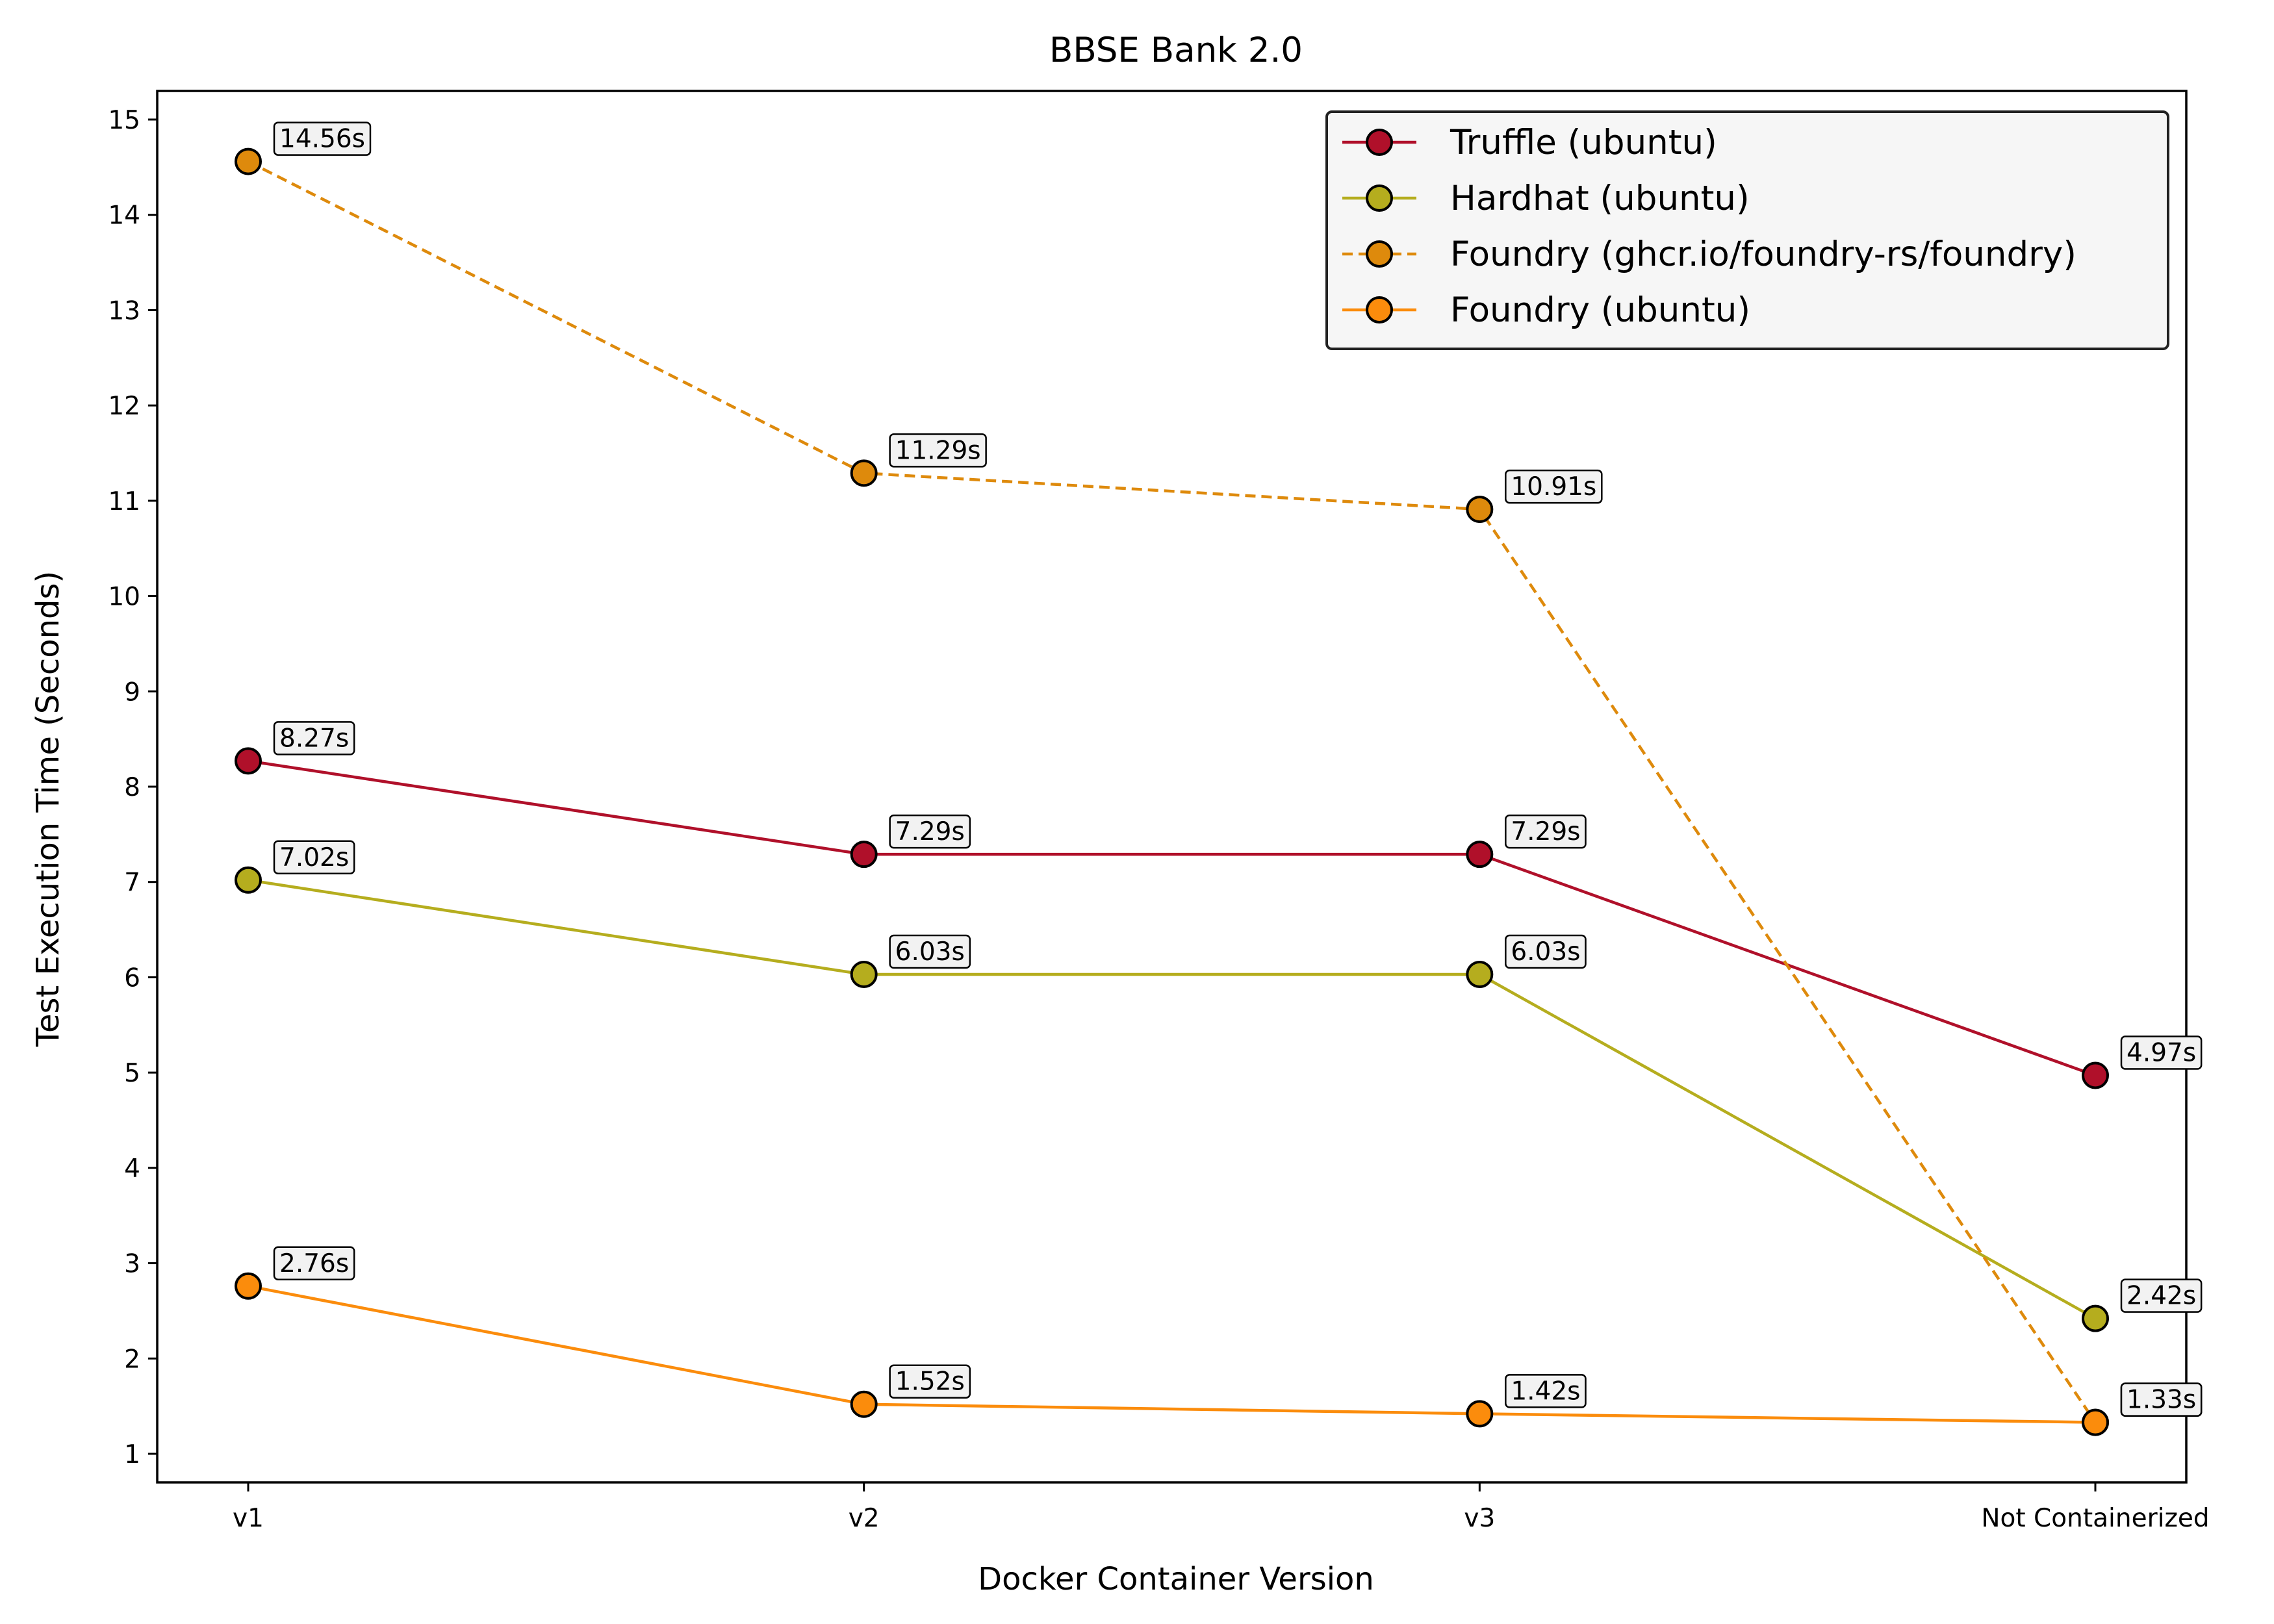  What do you see at coordinates (1479, 1518) in the screenshot?
I see `x-tick-label: v3` at bounding box center [1479, 1518].